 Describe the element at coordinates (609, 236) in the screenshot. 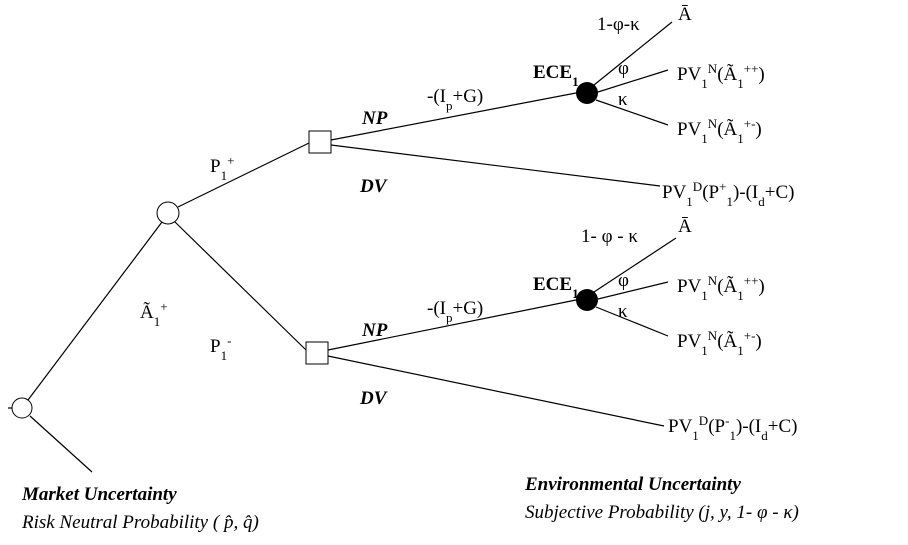

I see `prob-label: 1- φ - κ` at that location.